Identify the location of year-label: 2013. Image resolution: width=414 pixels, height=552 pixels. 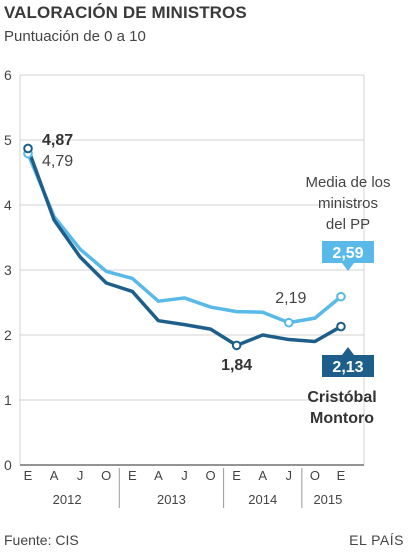
(171, 499).